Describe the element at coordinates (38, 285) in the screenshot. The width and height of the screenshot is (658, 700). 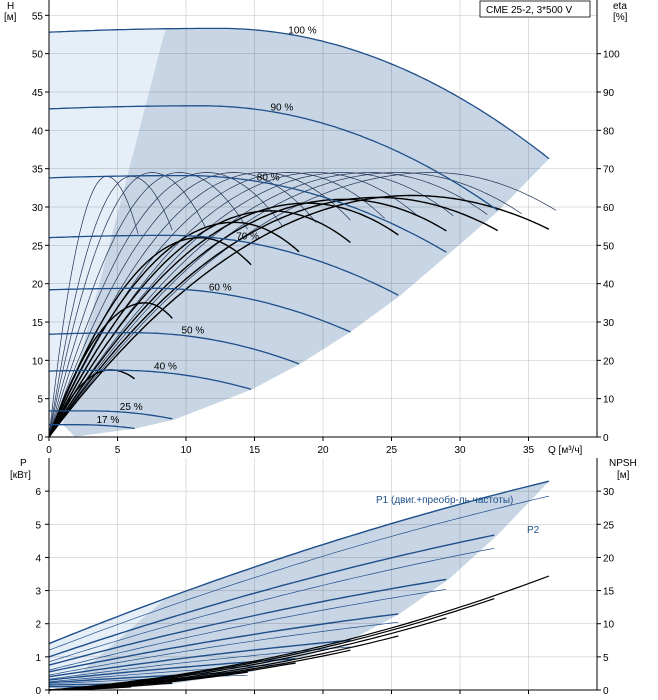
I see `h-tick-label: 20` at that location.